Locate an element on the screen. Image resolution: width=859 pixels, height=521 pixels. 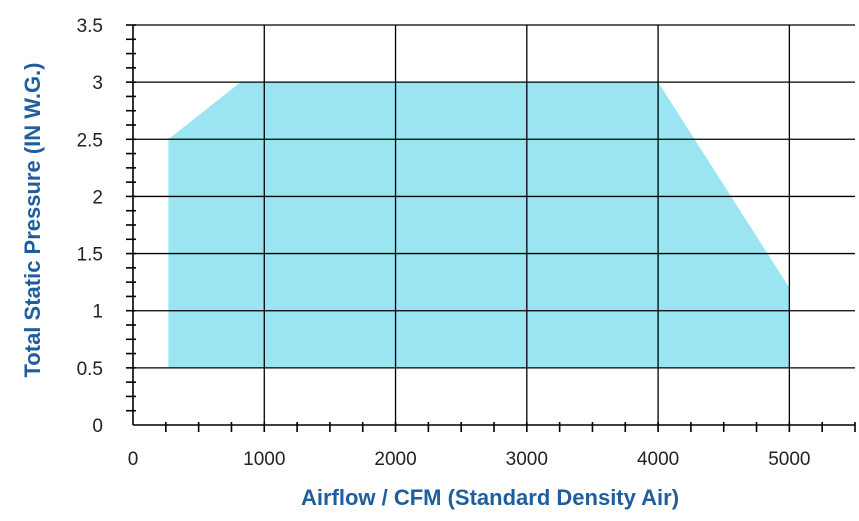
x-tick-label: 0 is located at coordinates (133, 459).